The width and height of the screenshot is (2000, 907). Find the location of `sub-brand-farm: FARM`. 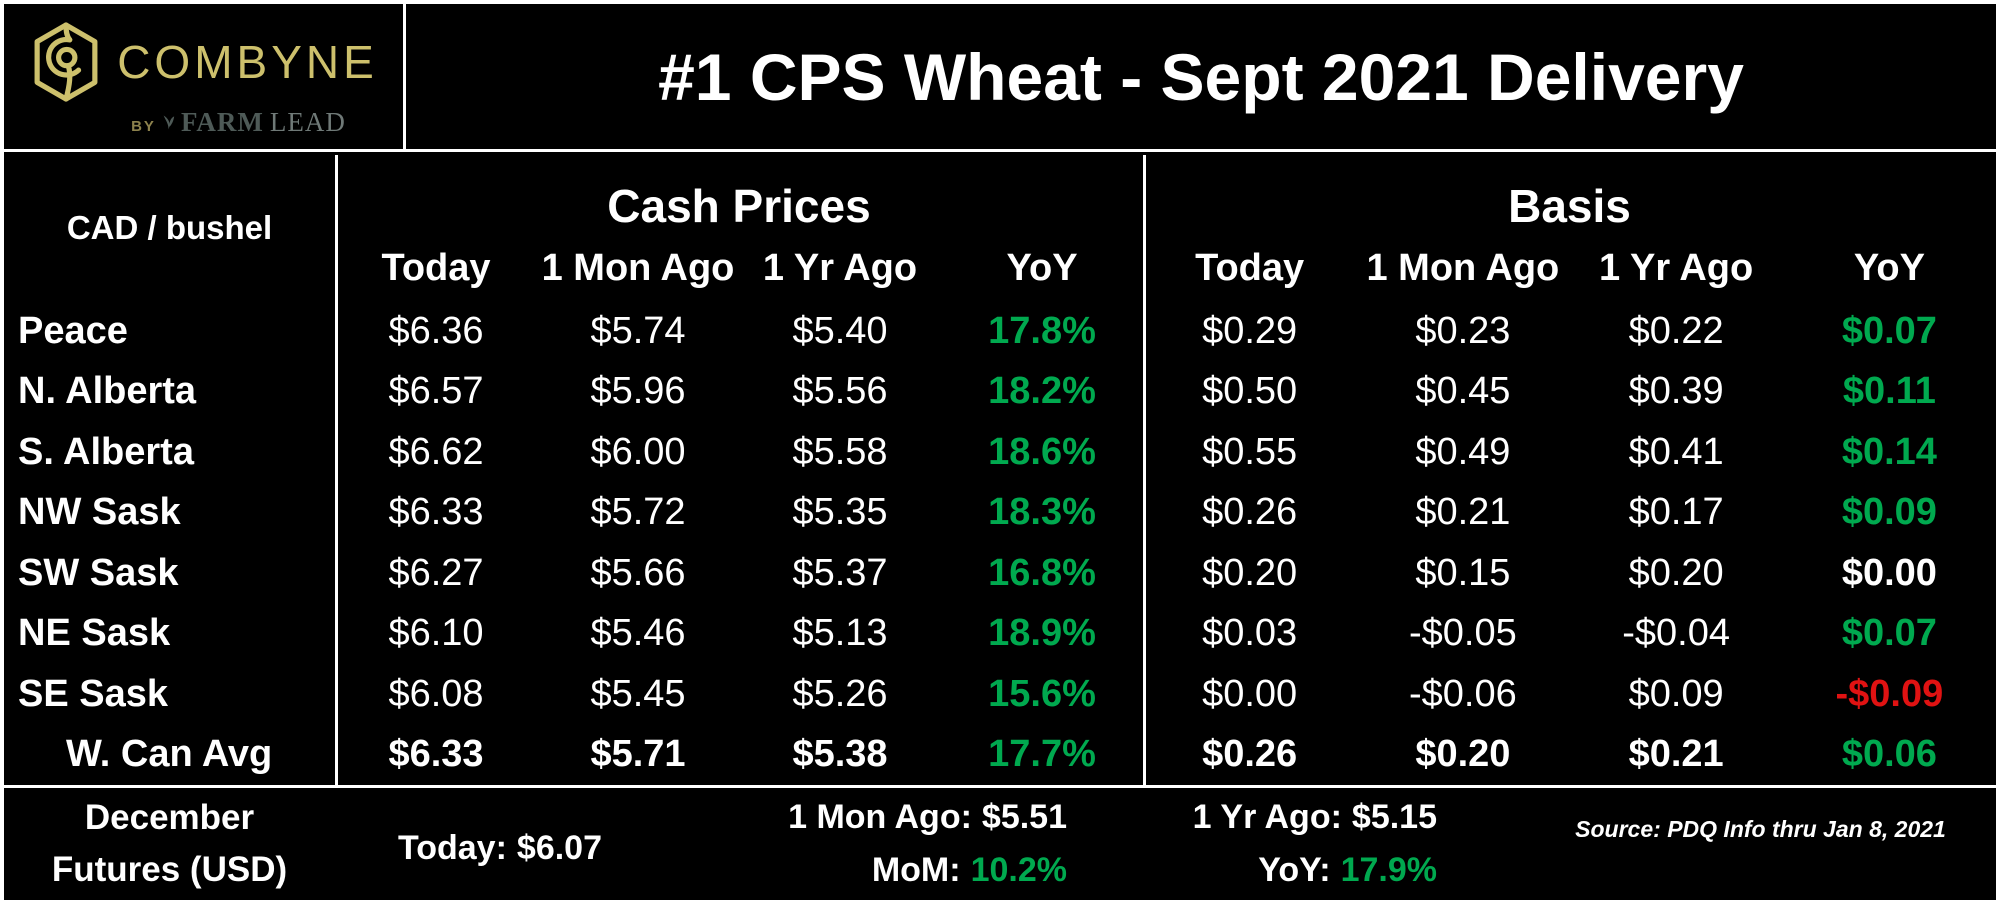

sub-brand-farm: FARM is located at coordinates (222, 122).